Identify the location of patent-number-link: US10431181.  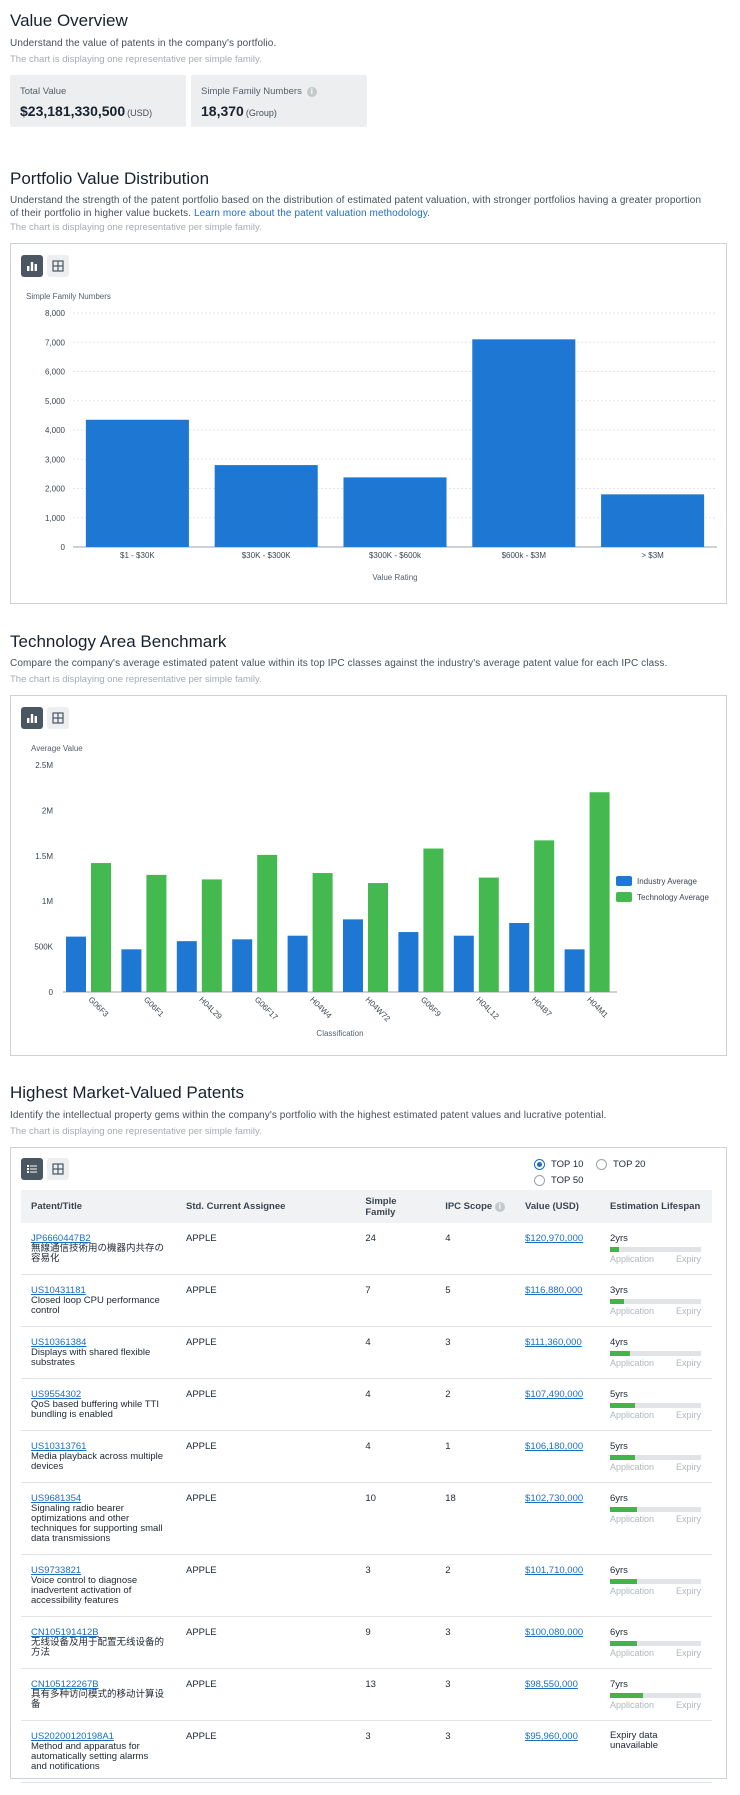
(58, 1290).